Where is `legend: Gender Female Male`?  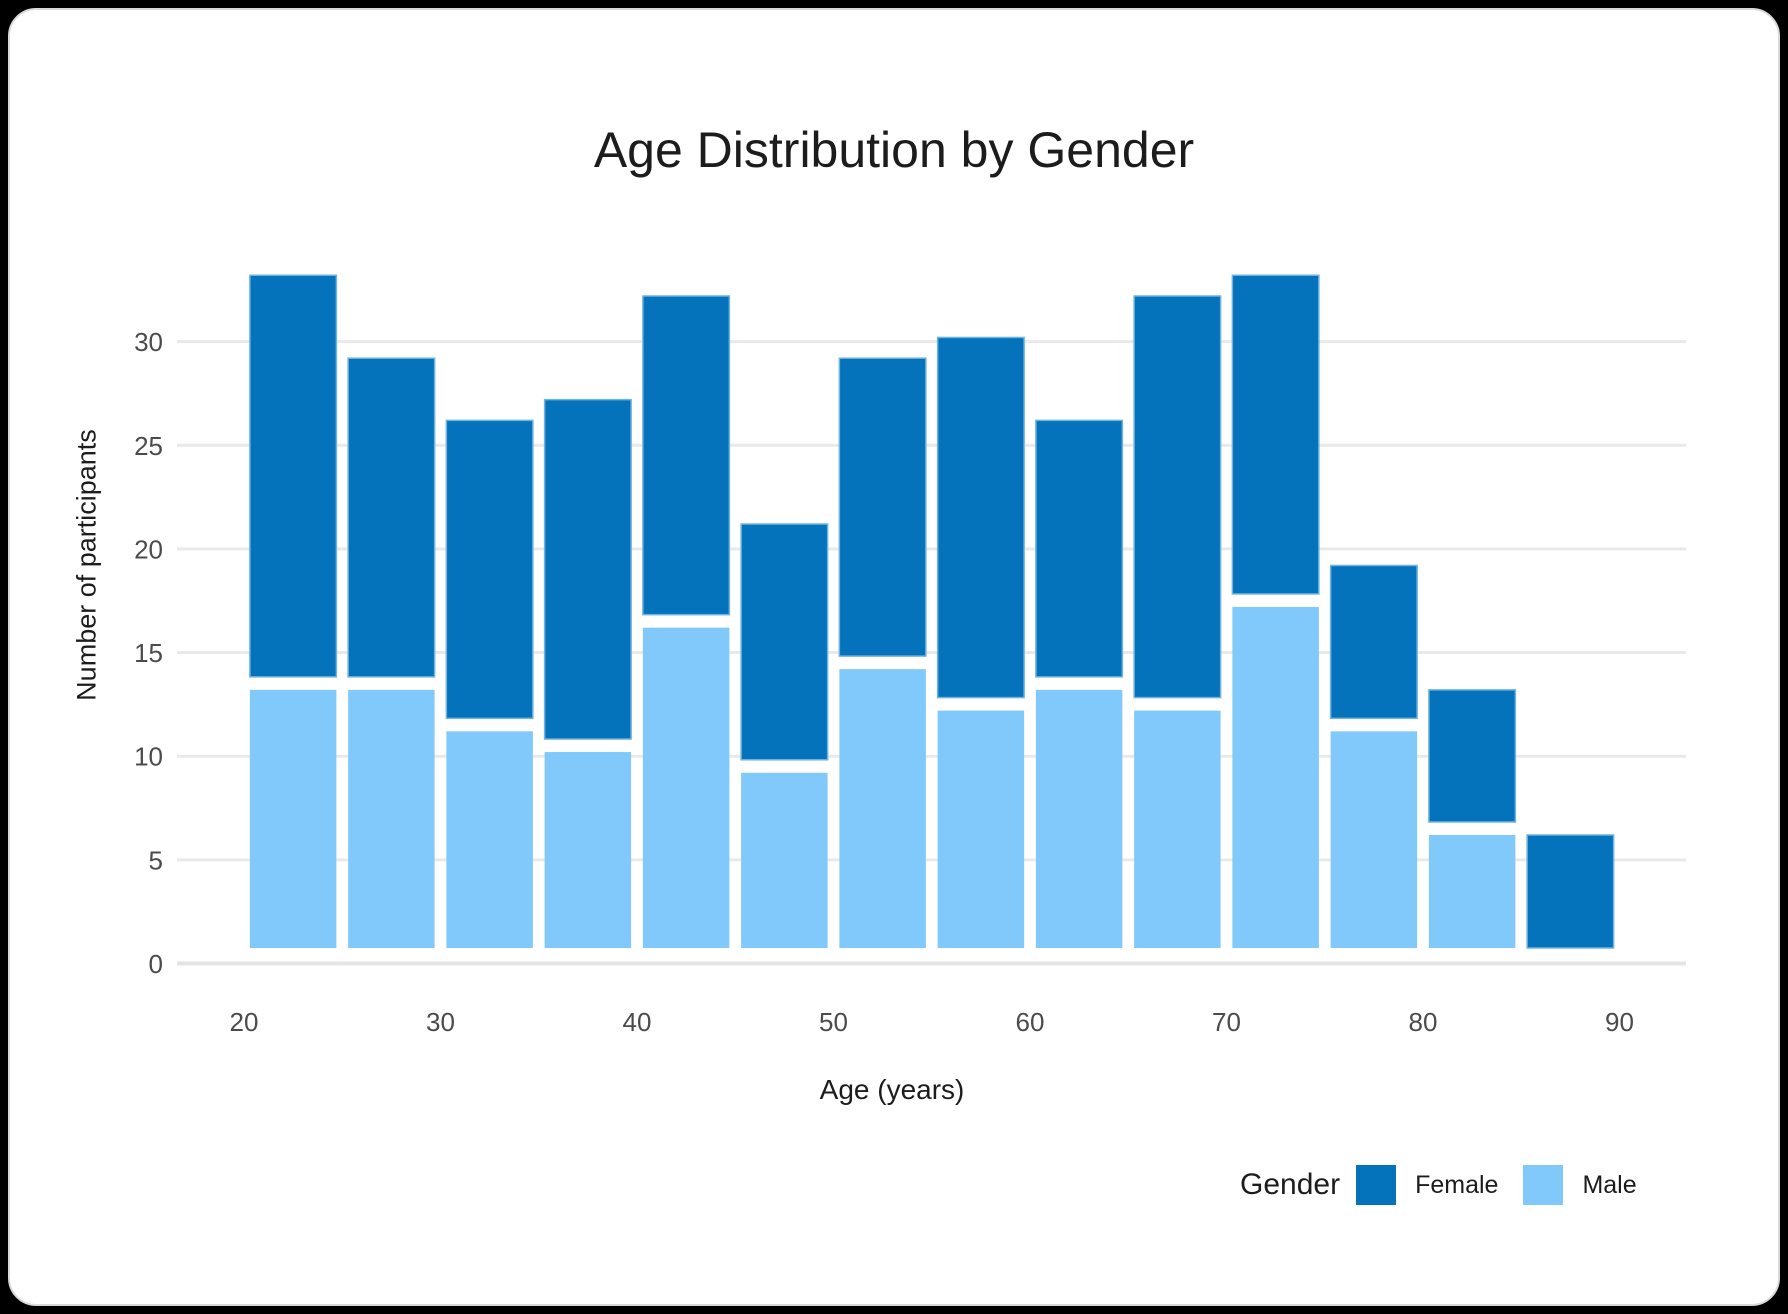
legend: Gender Female Male is located at coordinates (1438, 1185).